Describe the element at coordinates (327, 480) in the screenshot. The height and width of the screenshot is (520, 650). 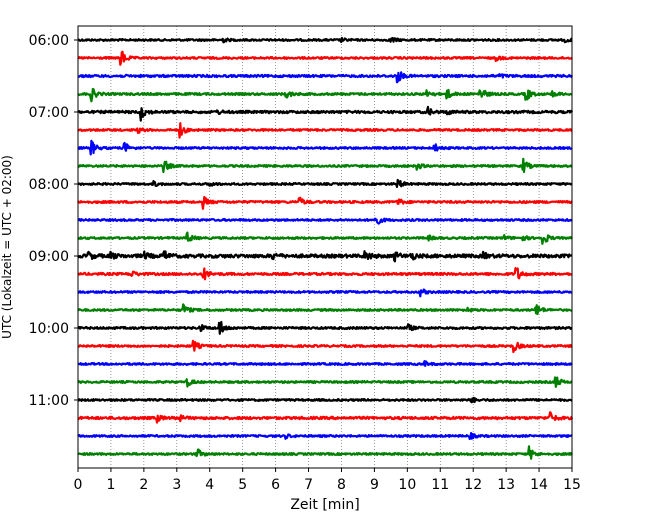
I see `x-axis-ticks: 0 1 2 3 4 5 6 7 8 9 10 11 12 13 14 15` at that location.